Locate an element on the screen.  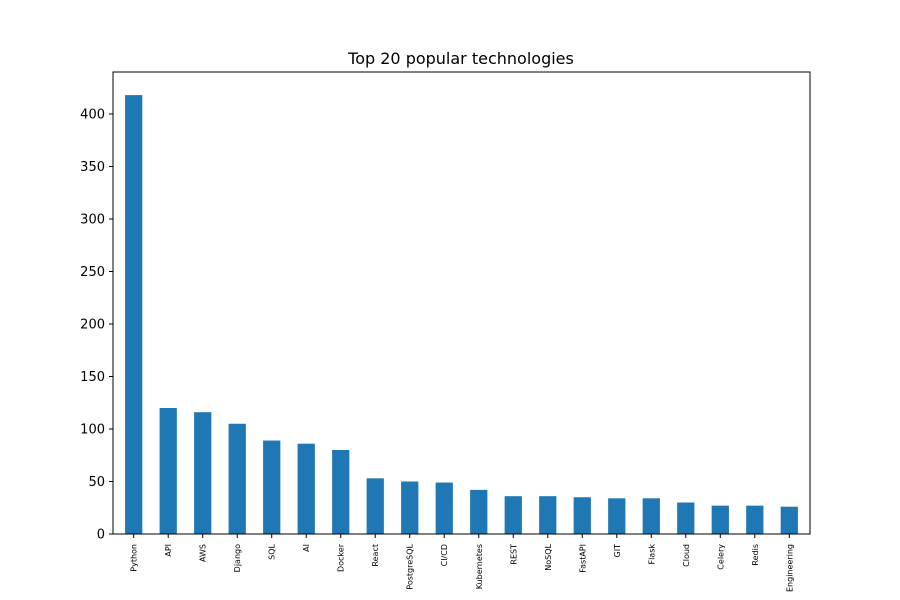
bar-postgresql is located at coordinates (410, 507).